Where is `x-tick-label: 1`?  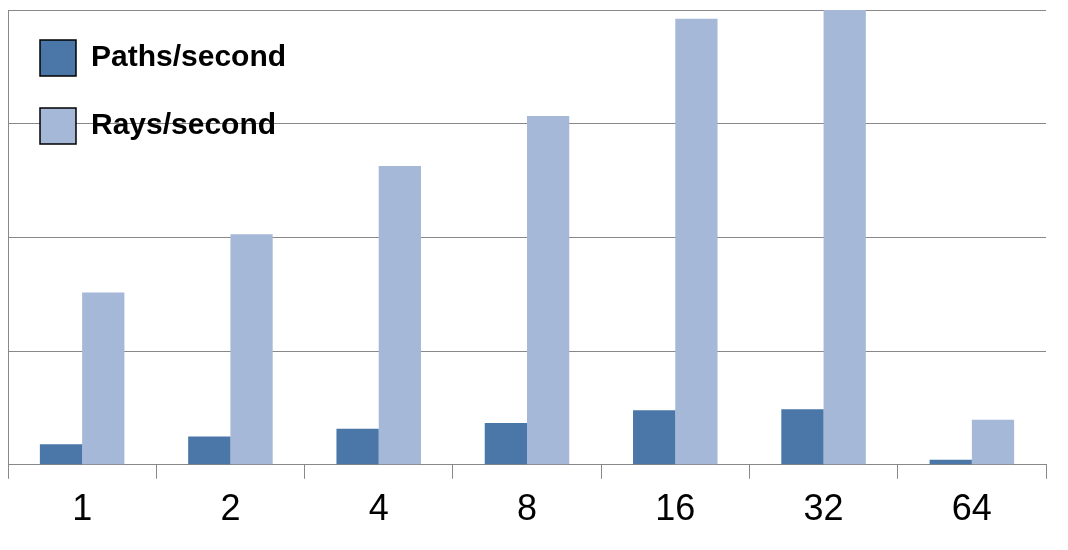
x-tick-label: 1 is located at coordinates (82, 508).